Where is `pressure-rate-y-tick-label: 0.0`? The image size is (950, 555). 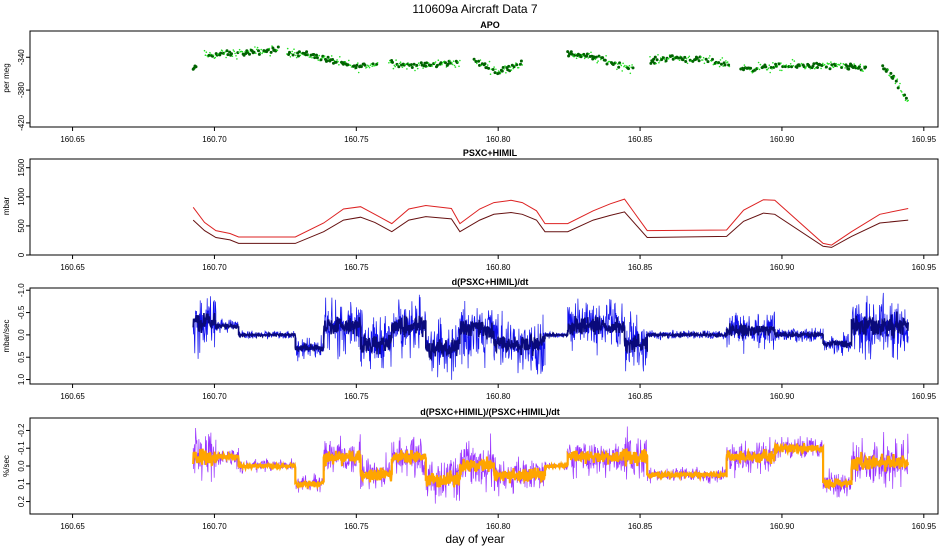 pressure-rate-y-tick-label: 0.0 is located at coordinates (21, 335).